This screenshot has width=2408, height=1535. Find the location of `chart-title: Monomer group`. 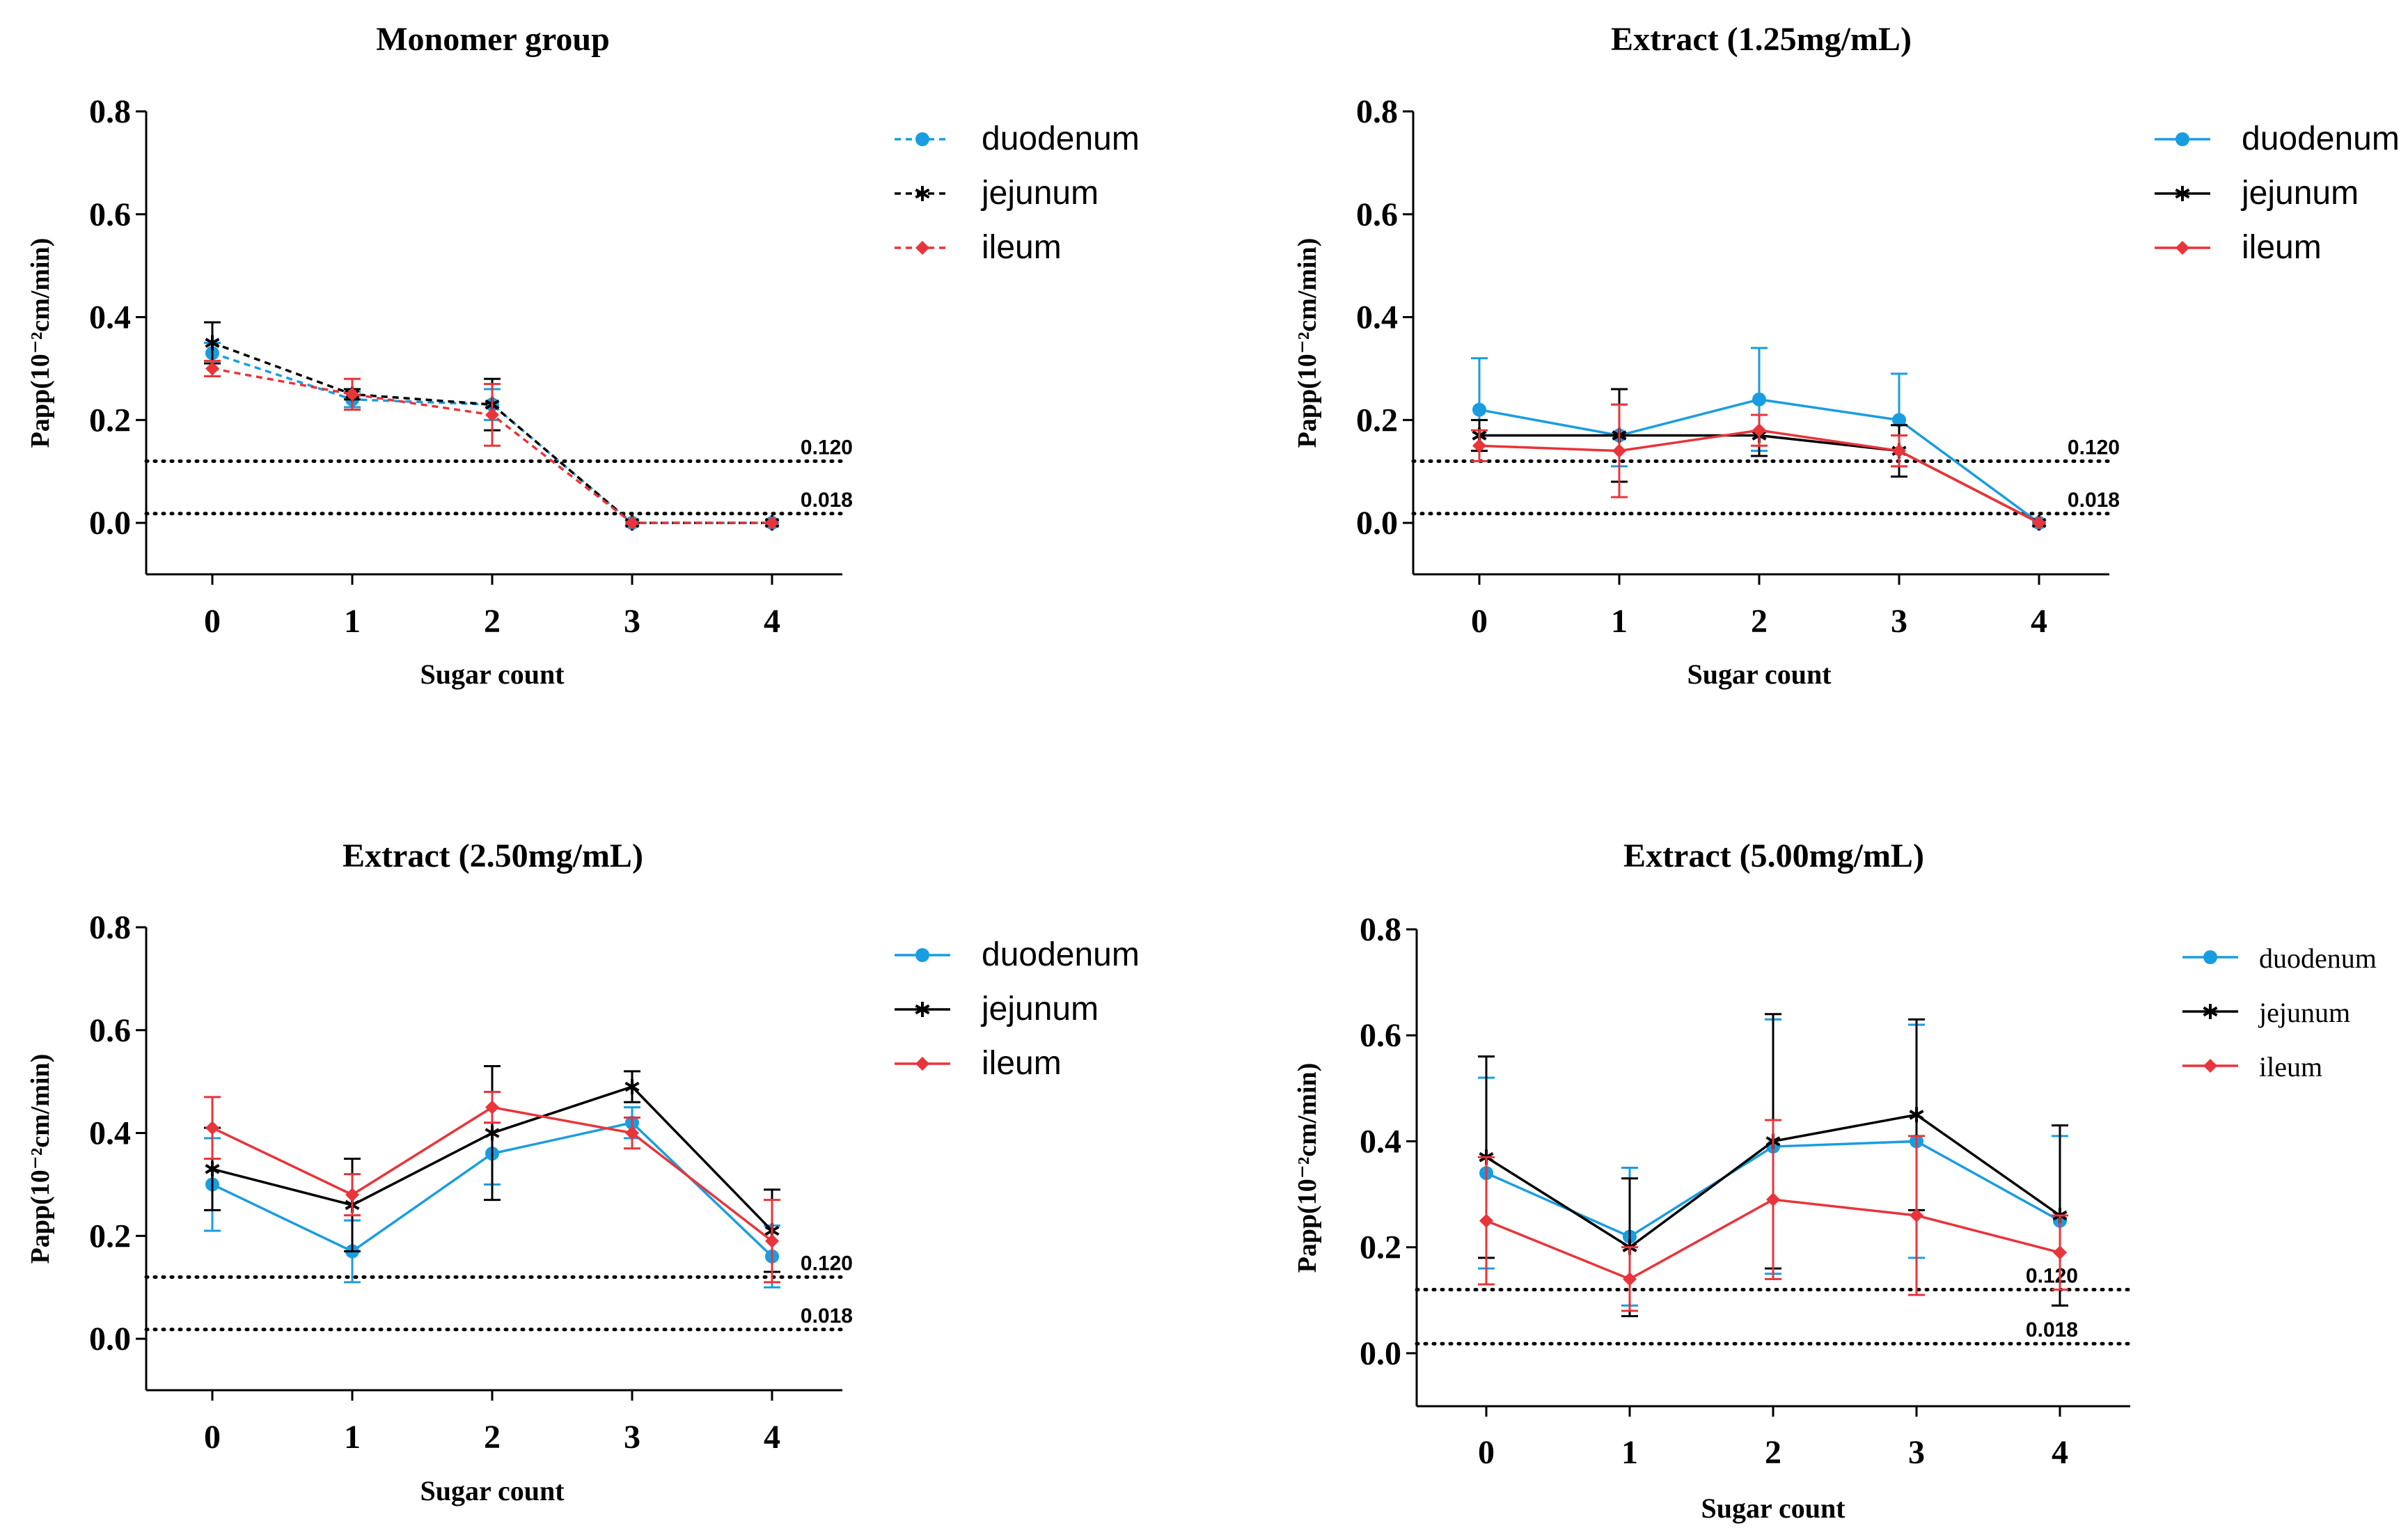

chart-title: Monomer group is located at coordinates (493, 39).